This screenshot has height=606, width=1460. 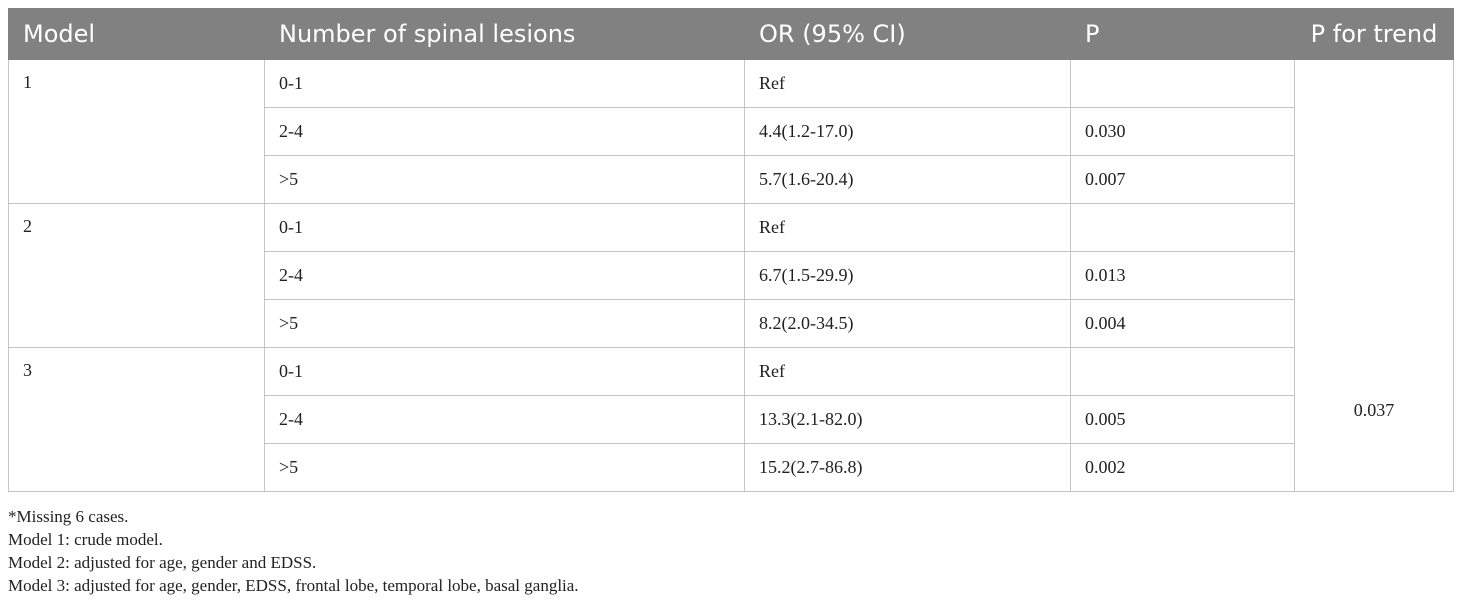 I want to click on table-row: >5 5.7(1.6-20.4) 0.007, so click(x=731, y=179).